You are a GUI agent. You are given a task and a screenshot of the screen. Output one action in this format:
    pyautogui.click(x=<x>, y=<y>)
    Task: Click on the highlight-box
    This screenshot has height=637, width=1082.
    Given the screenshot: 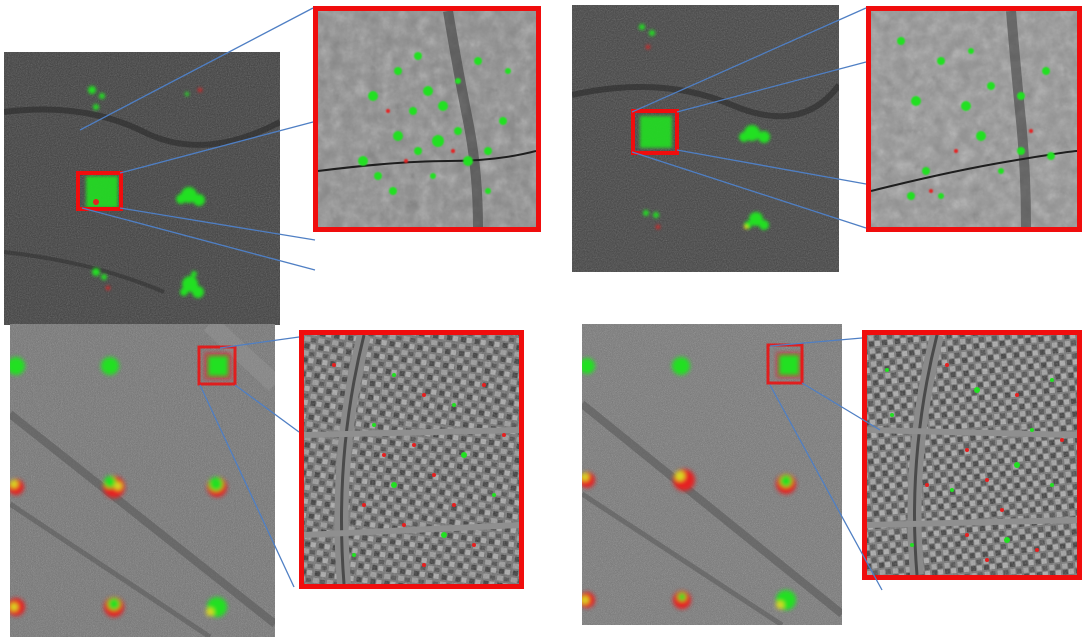 What is the action you would take?
    pyautogui.click(x=217, y=365)
    